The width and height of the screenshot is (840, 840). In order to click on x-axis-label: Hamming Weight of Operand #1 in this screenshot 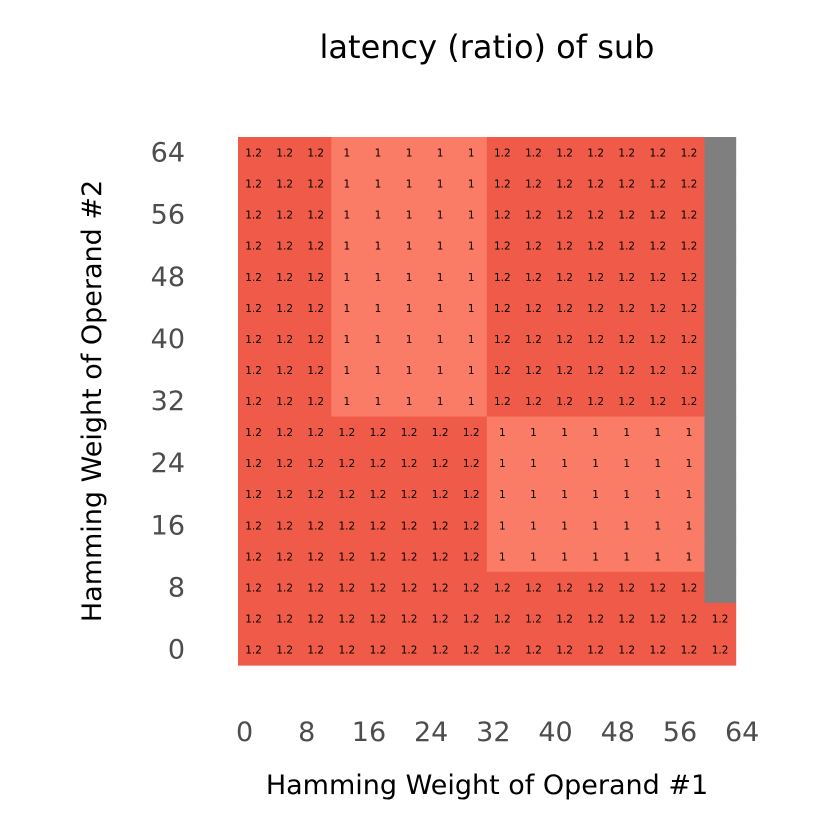, I will do `click(487, 785)`.